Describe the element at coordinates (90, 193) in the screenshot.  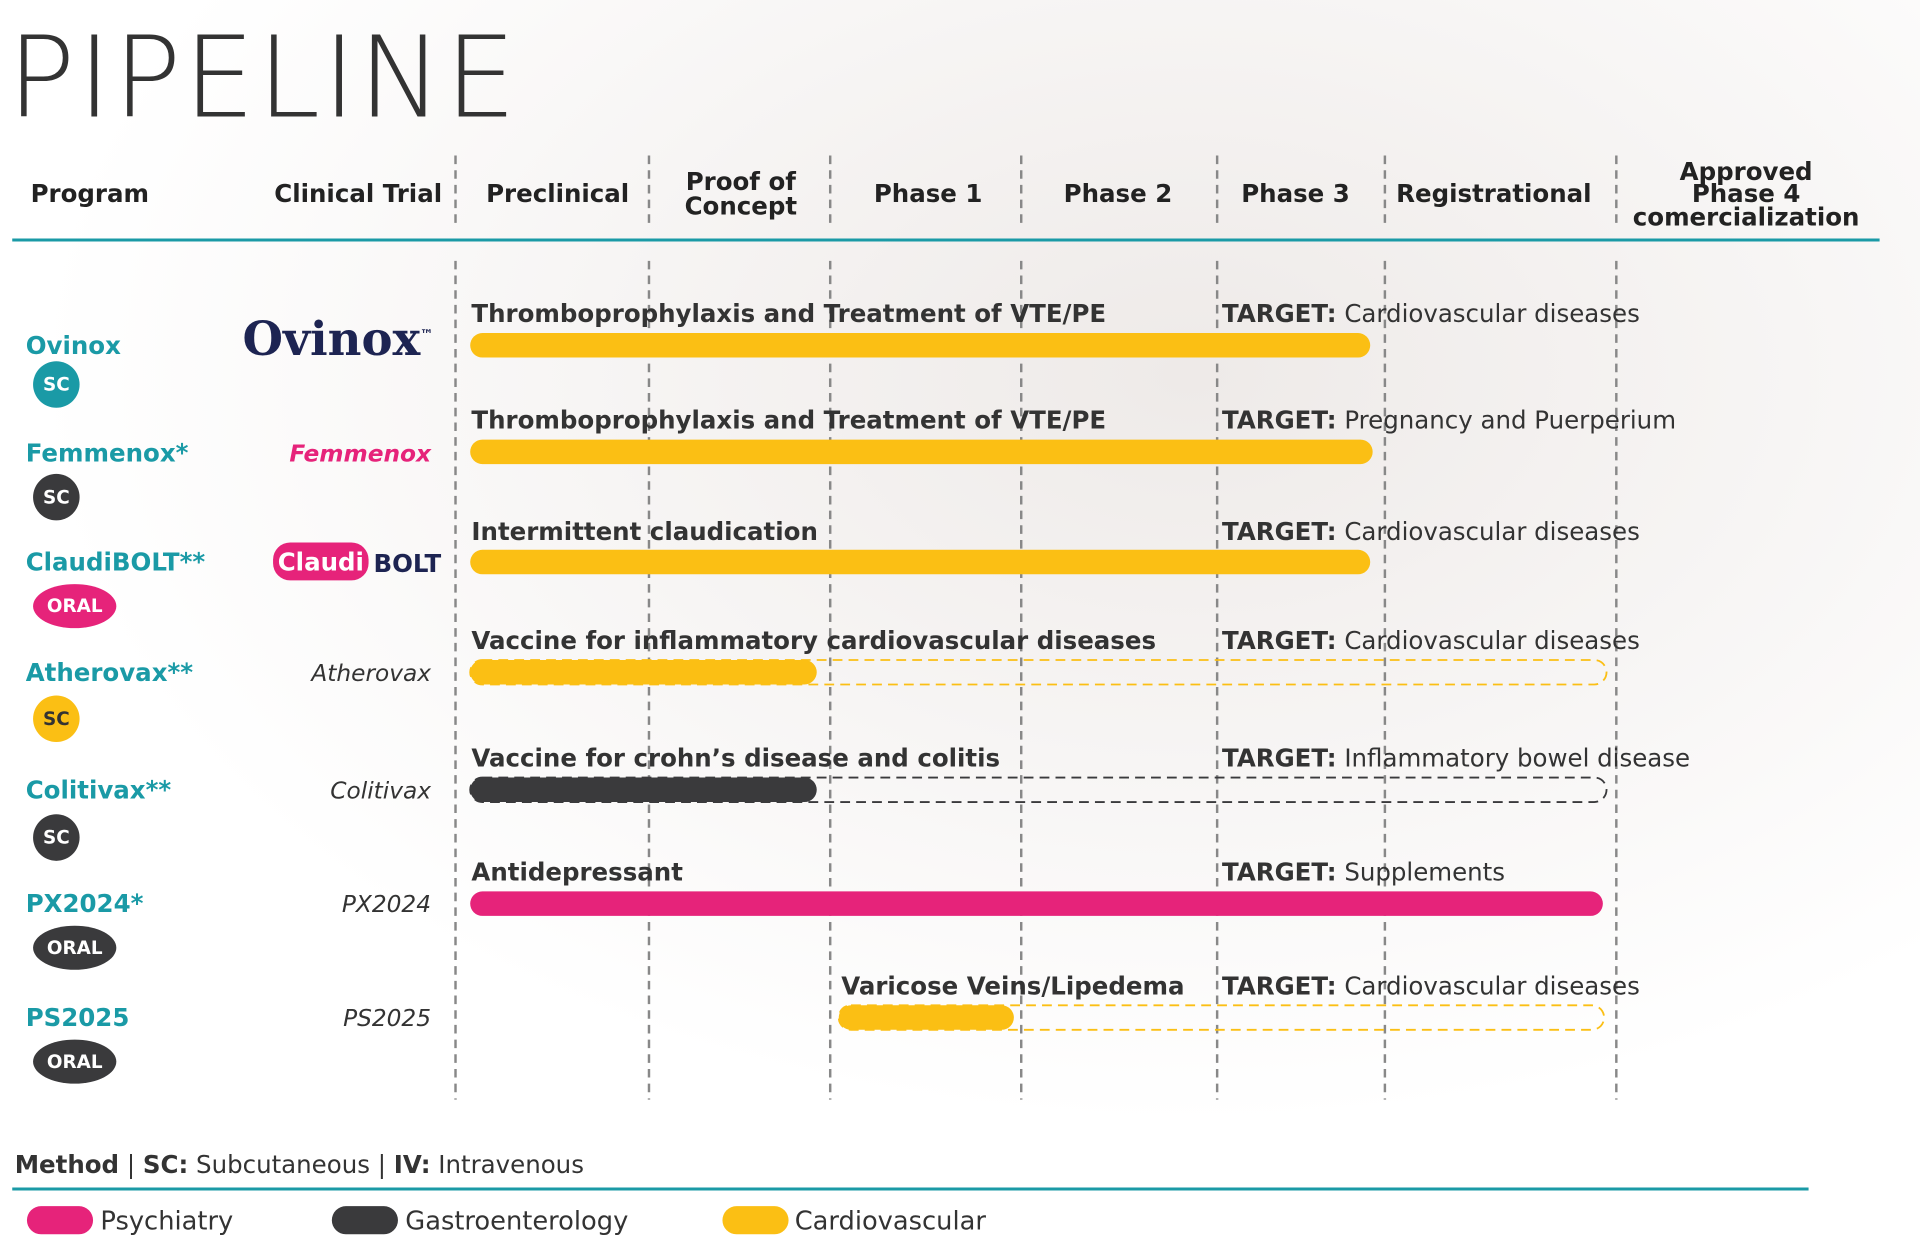
I see `col-header: Program` at that location.